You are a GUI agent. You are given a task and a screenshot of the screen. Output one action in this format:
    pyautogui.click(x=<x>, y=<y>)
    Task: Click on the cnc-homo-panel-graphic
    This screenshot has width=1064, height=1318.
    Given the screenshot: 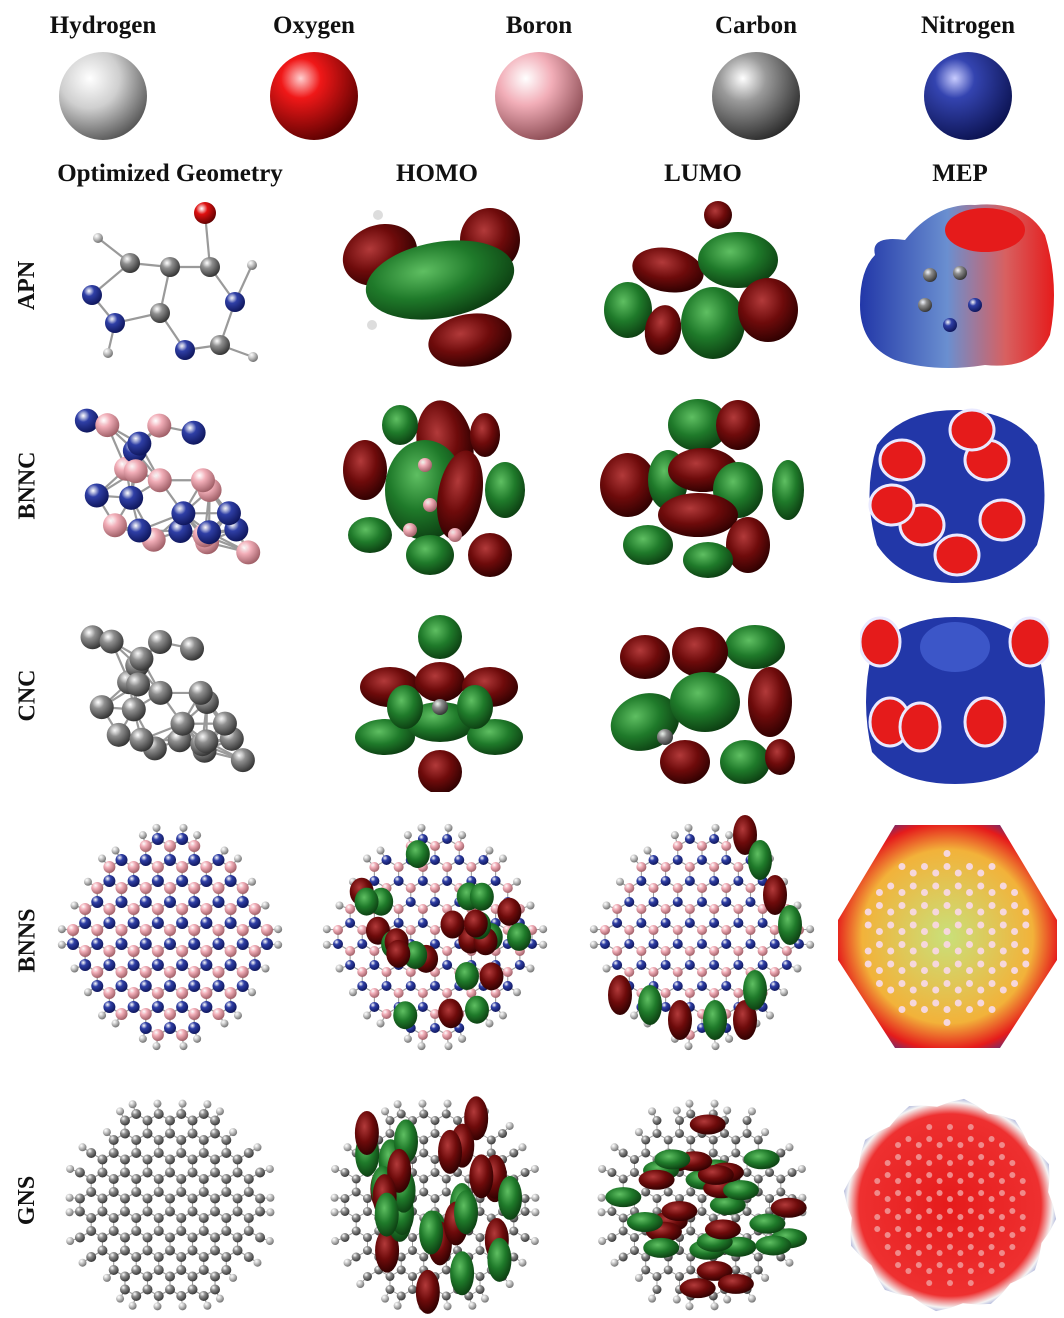 What is the action you would take?
    pyautogui.click(x=439, y=703)
    